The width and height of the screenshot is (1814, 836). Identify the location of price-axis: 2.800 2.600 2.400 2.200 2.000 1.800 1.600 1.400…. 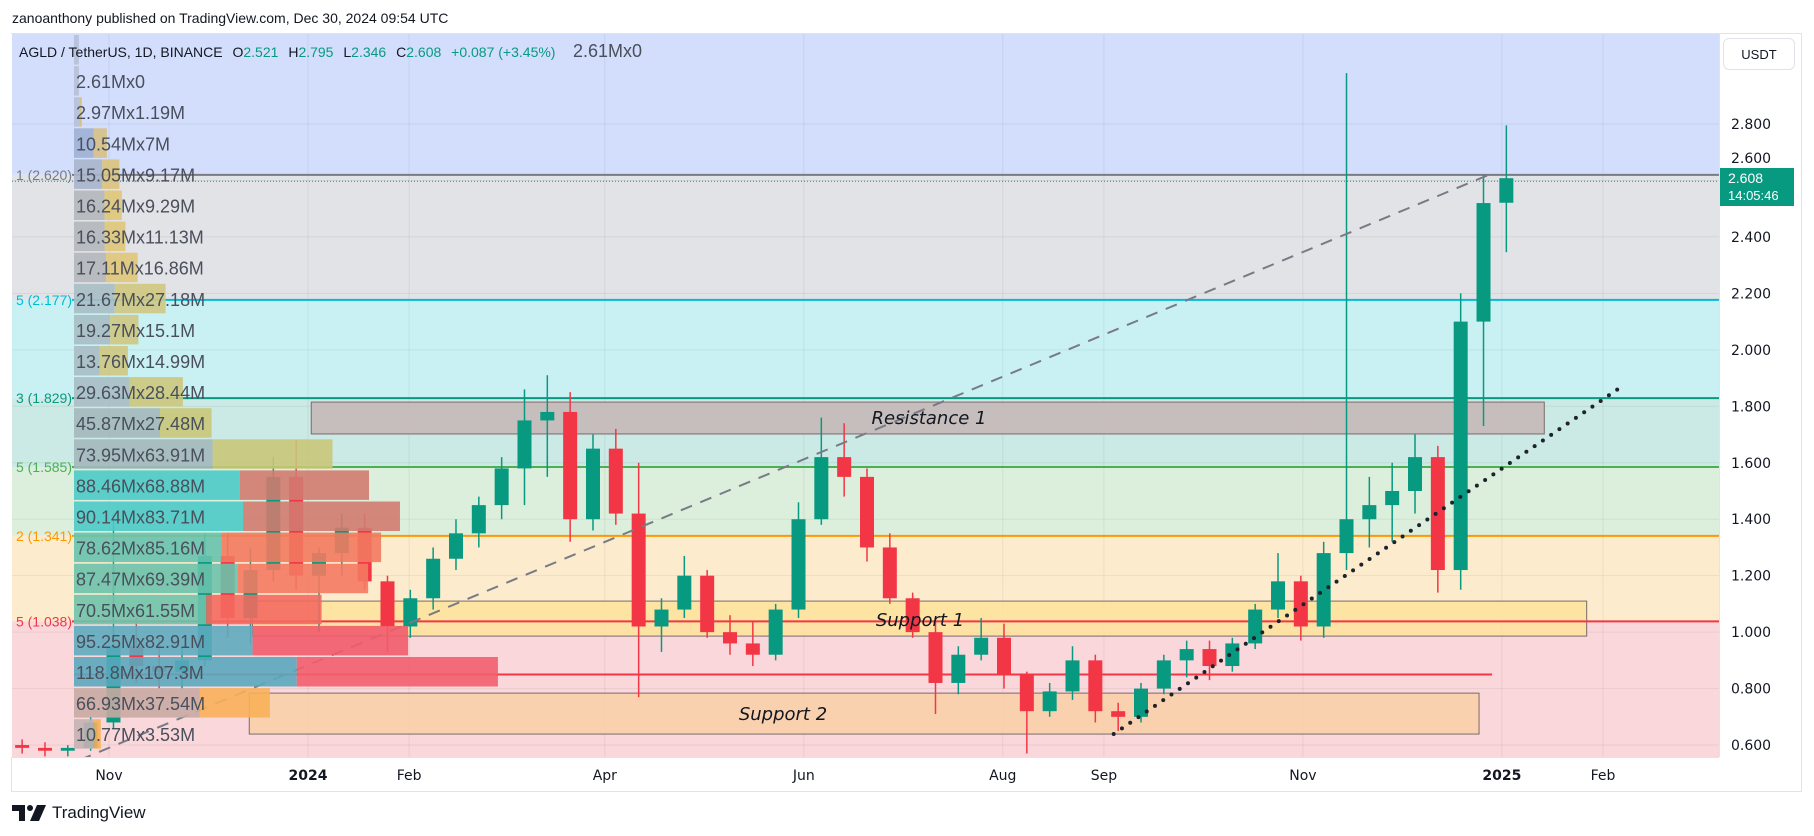
(1745, 395).